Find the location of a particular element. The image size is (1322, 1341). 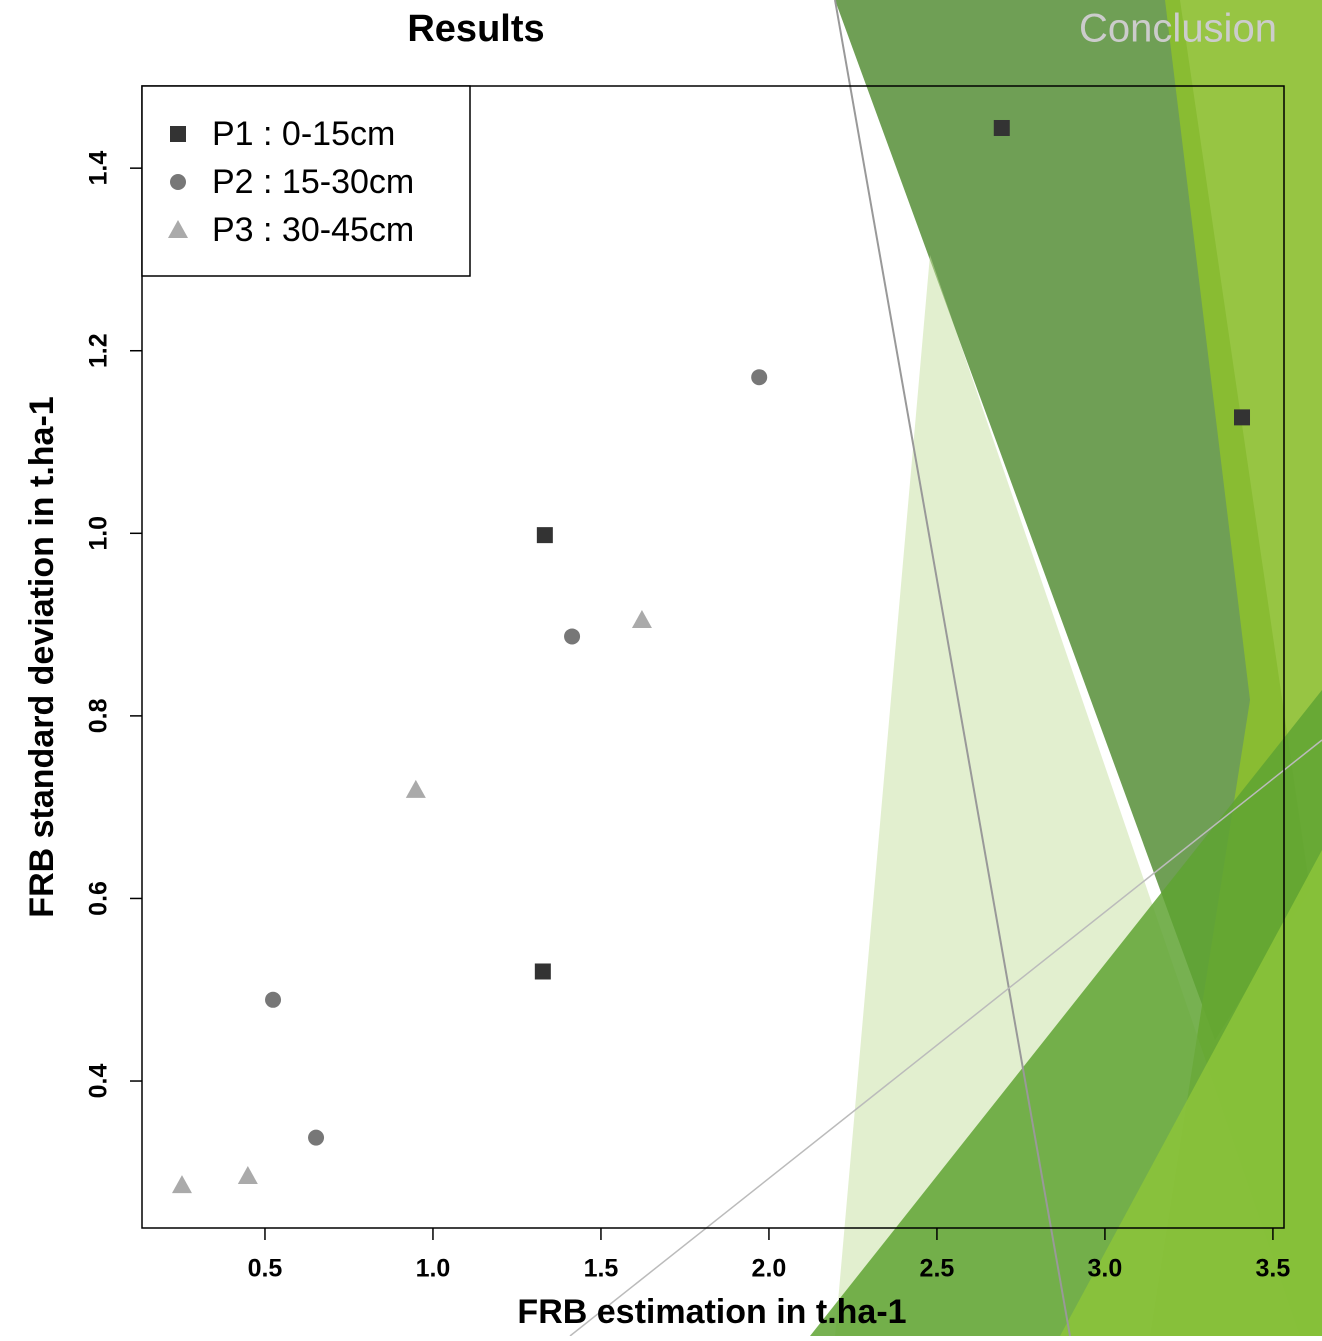

x-tick-label: 0.5 is located at coordinates (265, 1269).